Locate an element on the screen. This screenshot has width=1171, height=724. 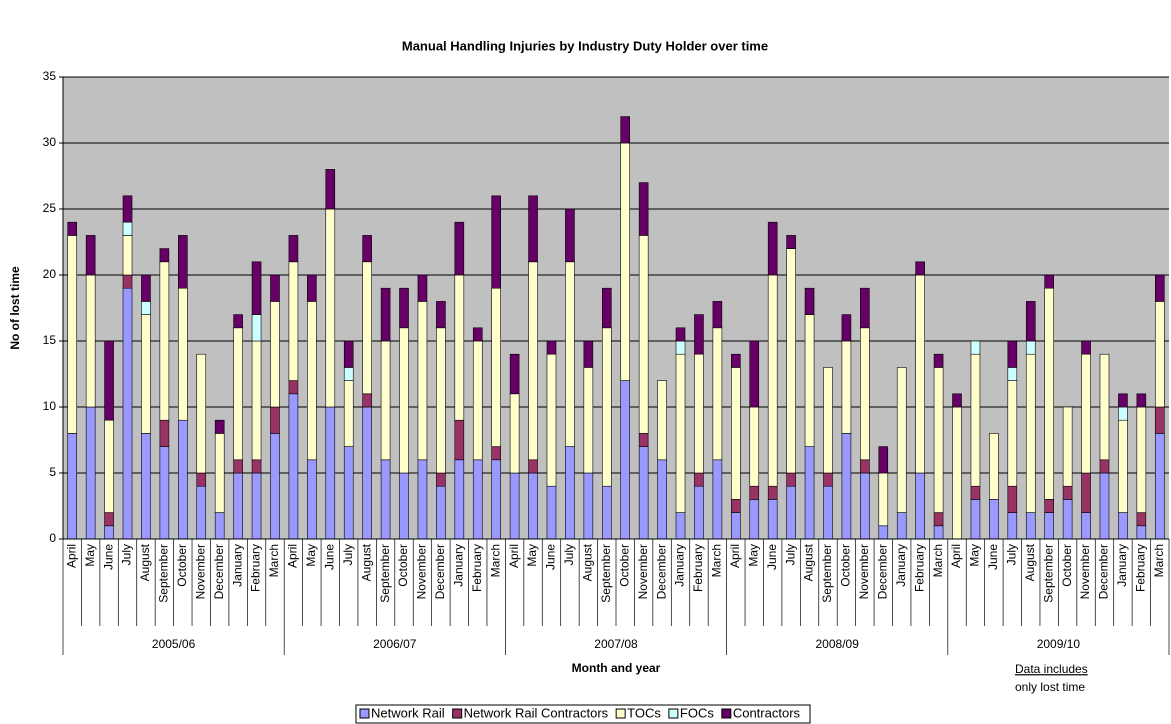
x-tick-label: December is located at coordinates (882, 571).